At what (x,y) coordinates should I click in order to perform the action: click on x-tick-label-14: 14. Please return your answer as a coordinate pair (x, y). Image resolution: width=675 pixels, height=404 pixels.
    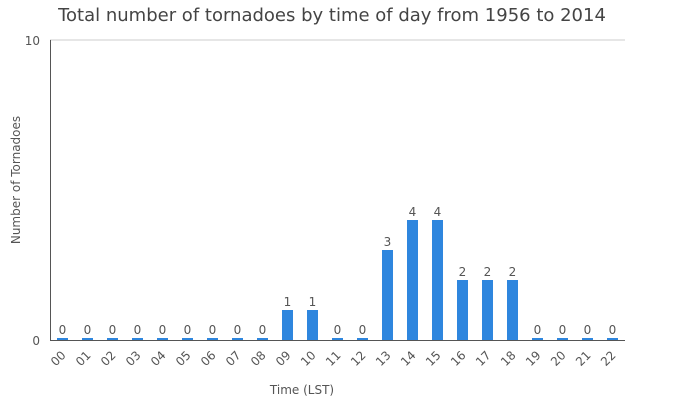
    Looking at the image, I should click on (408, 358).